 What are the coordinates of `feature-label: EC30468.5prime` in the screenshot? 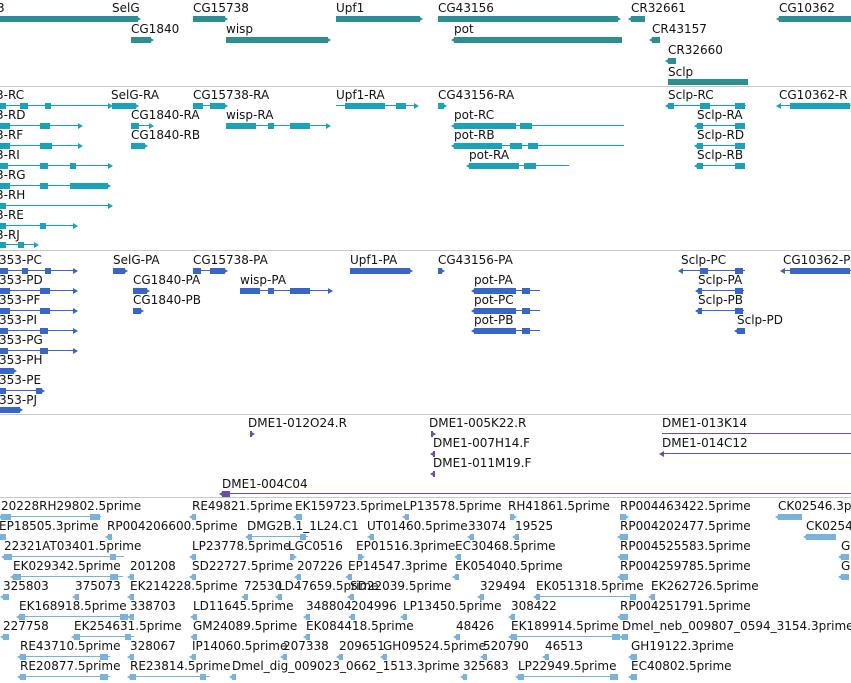 It's located at (505, 546).